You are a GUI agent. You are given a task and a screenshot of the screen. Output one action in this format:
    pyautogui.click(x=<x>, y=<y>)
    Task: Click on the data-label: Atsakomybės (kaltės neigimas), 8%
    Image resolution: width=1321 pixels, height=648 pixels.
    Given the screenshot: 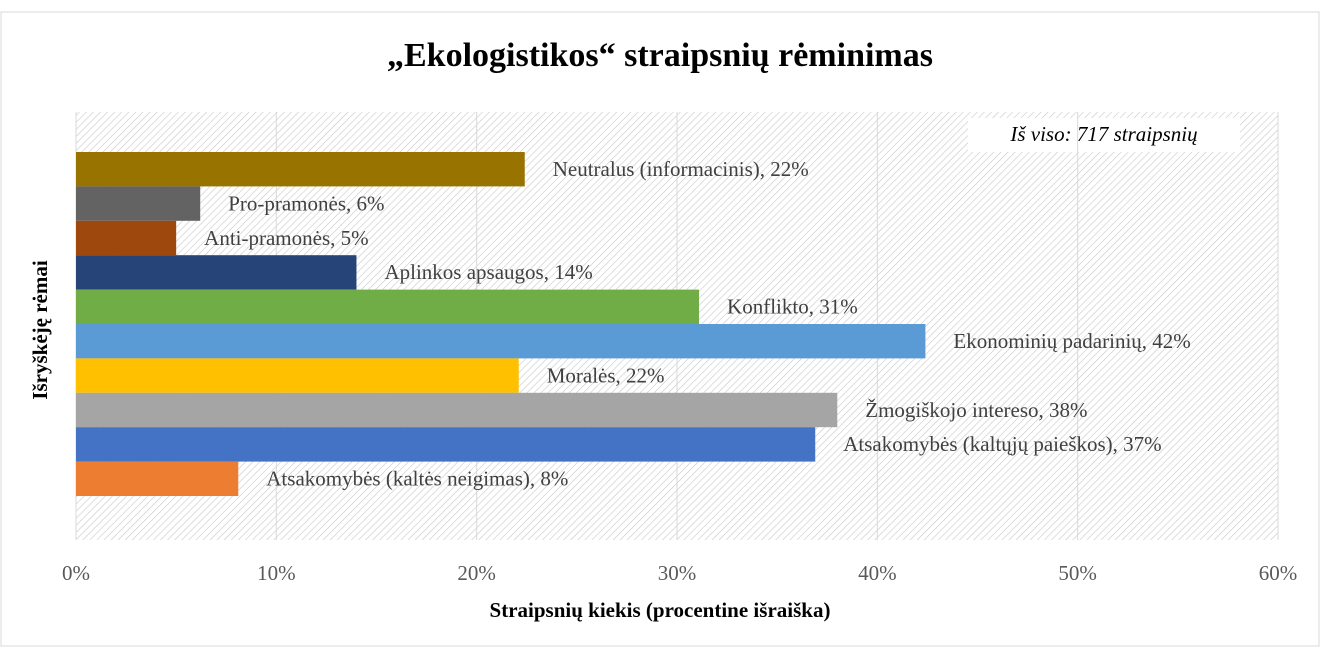 What is the action you would take?
    pyautogui.click(x=417, y=479)
    